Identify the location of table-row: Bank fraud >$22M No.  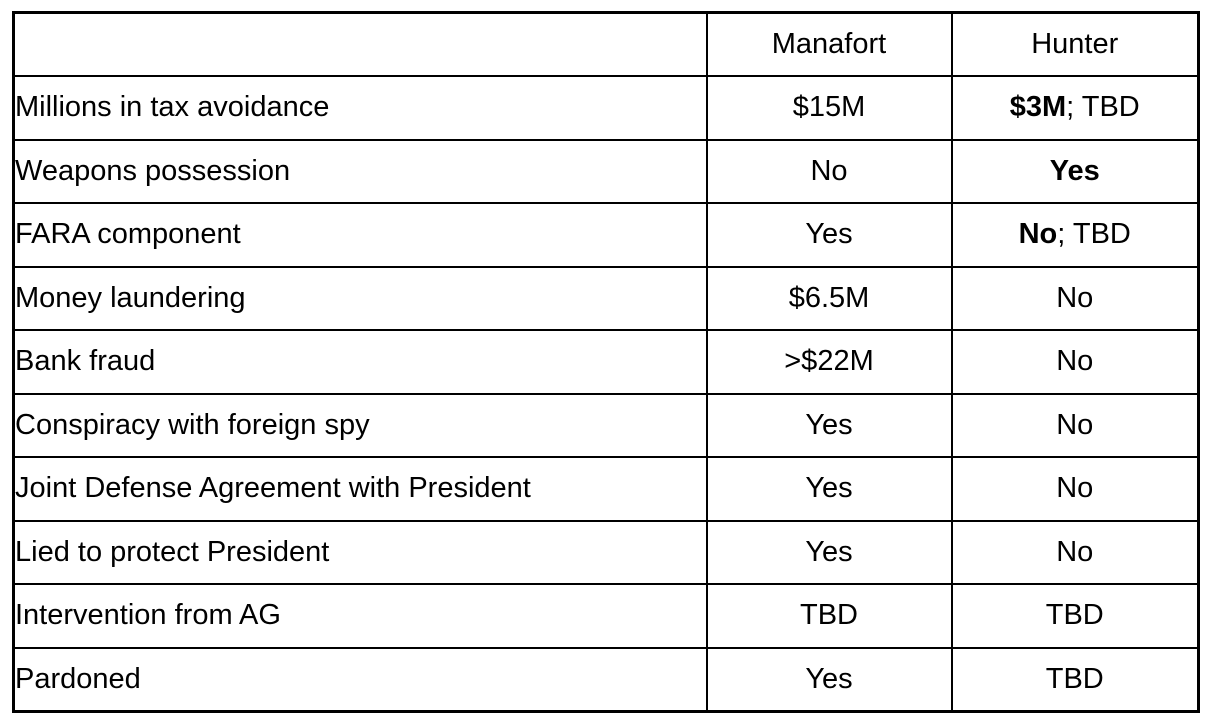
(606, 362).